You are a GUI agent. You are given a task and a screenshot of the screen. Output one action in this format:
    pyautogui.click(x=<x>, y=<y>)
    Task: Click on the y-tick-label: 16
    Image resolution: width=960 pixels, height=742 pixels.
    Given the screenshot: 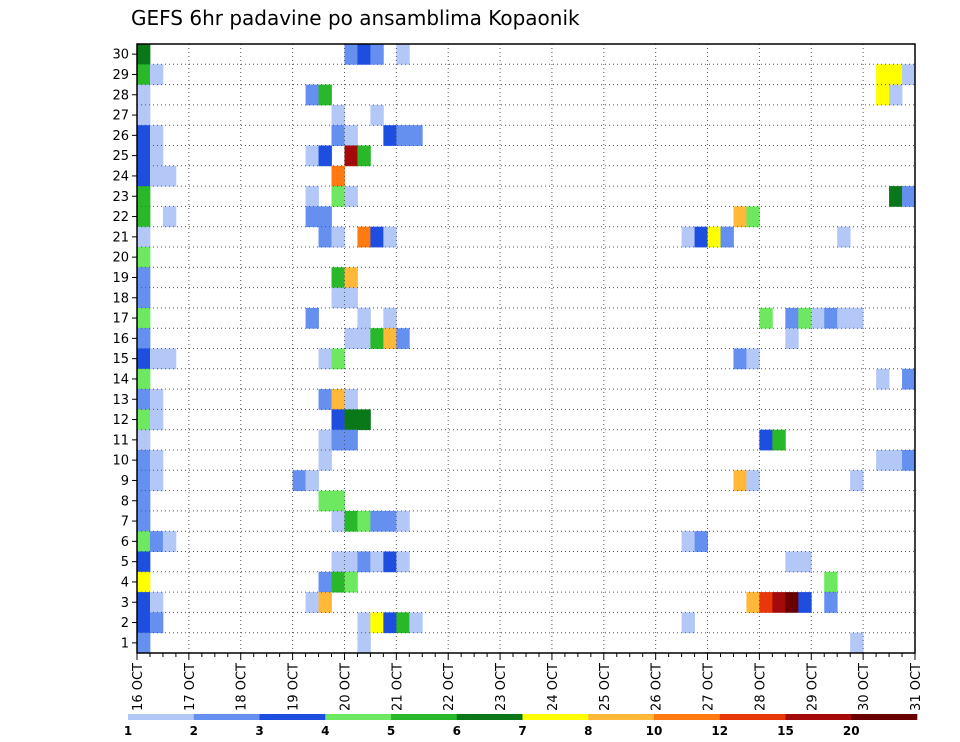 What is the action you would take?
    pyautogui.click(x=120, y=339)
    